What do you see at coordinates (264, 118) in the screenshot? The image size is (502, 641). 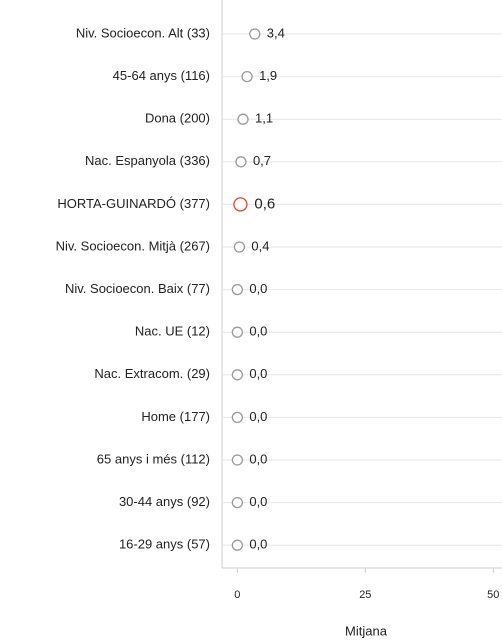 I see `value-label: 1,1` at bounding box center [264, 118].